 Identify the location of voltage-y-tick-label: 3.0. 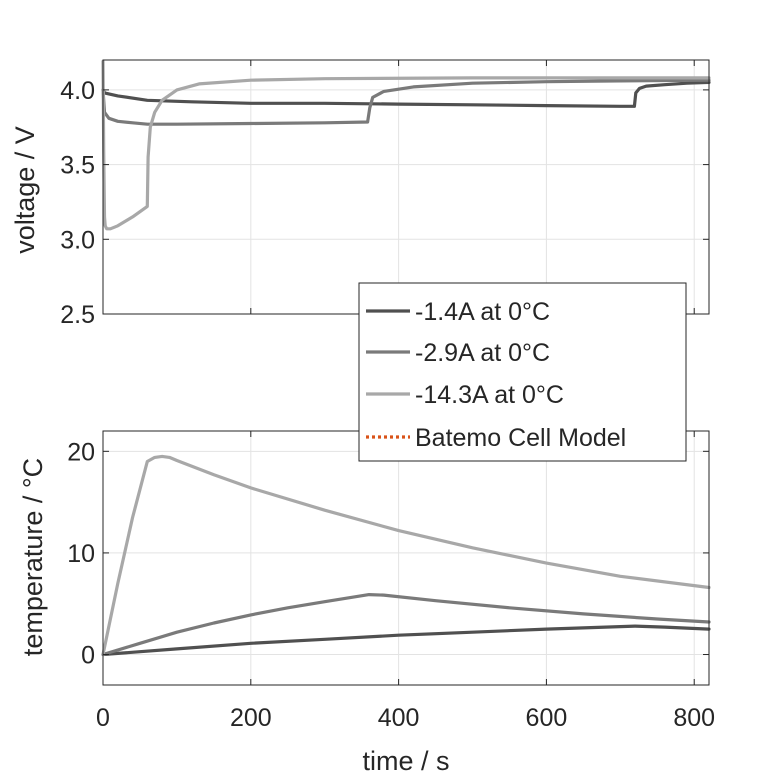
(77, 240).